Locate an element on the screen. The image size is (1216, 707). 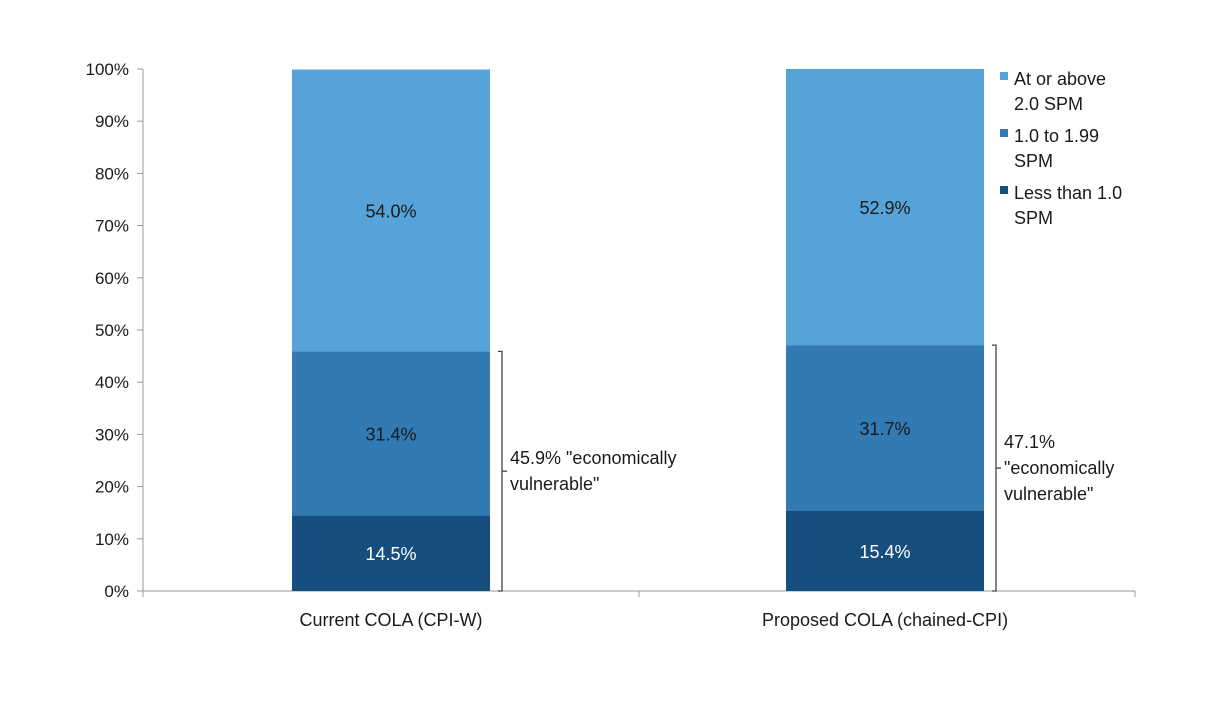
legend-label: Less than 1.0 SPM is located at coordinates (1068, 205).